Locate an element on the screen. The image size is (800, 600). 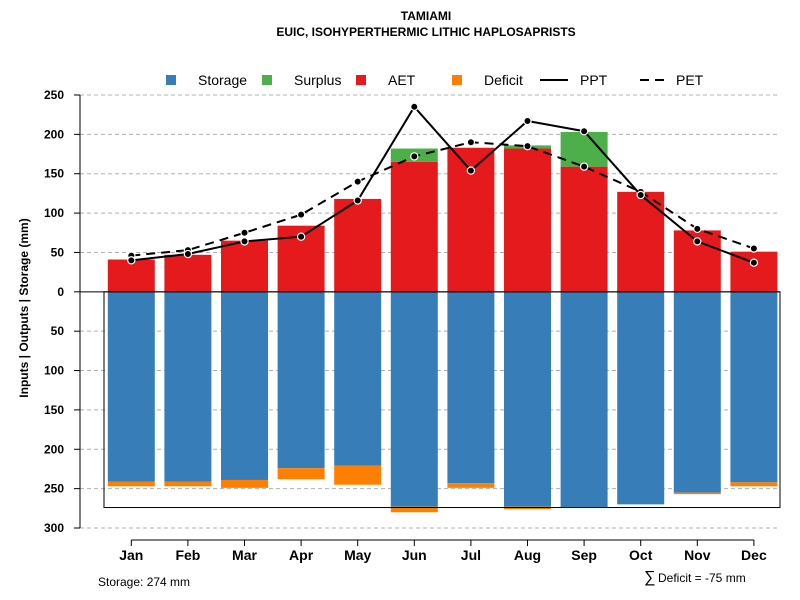
legend-label: PET is located at coordinates (690, 80).